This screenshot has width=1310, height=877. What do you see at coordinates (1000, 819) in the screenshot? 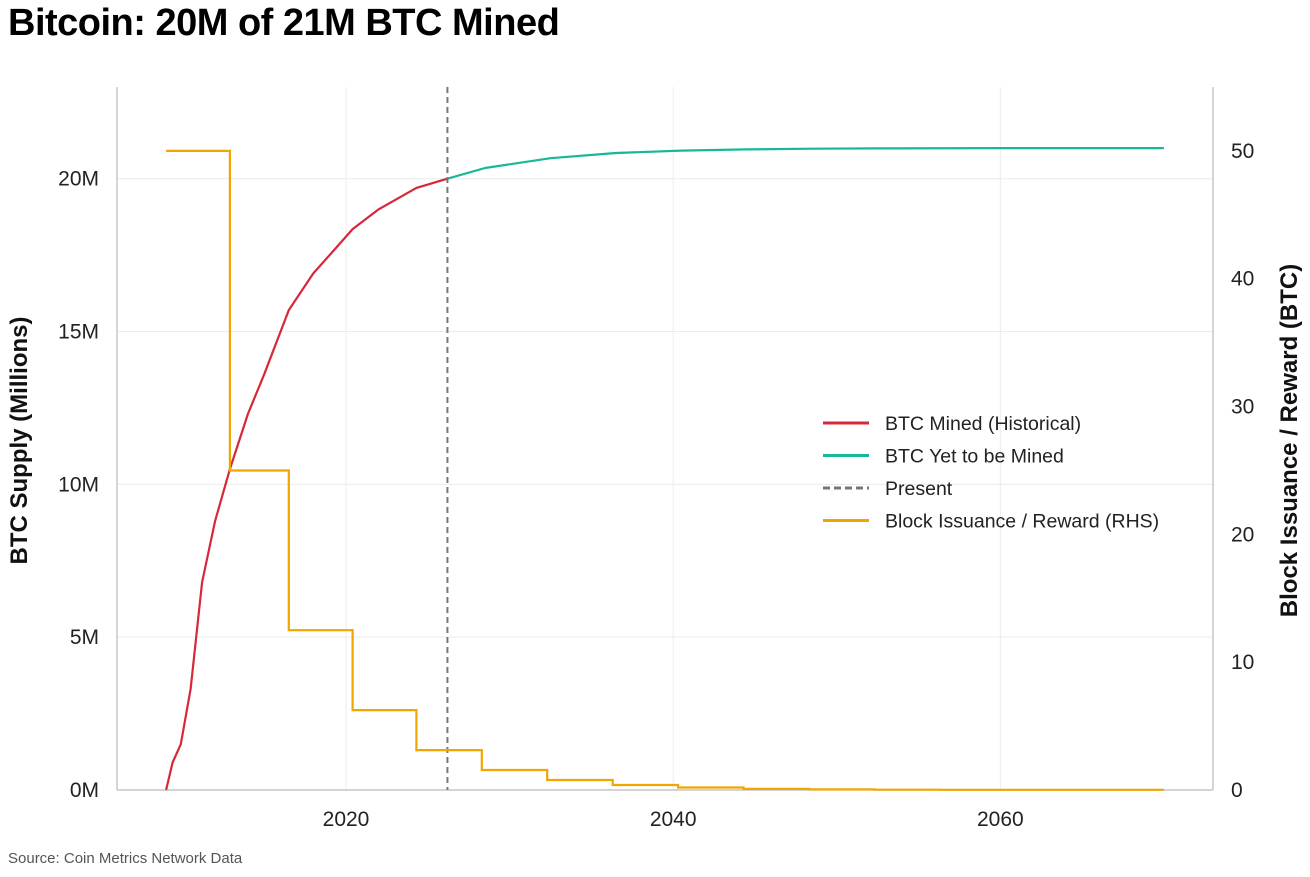
I see `x-tick-label: 2060` at bounding box center [1000, 819].